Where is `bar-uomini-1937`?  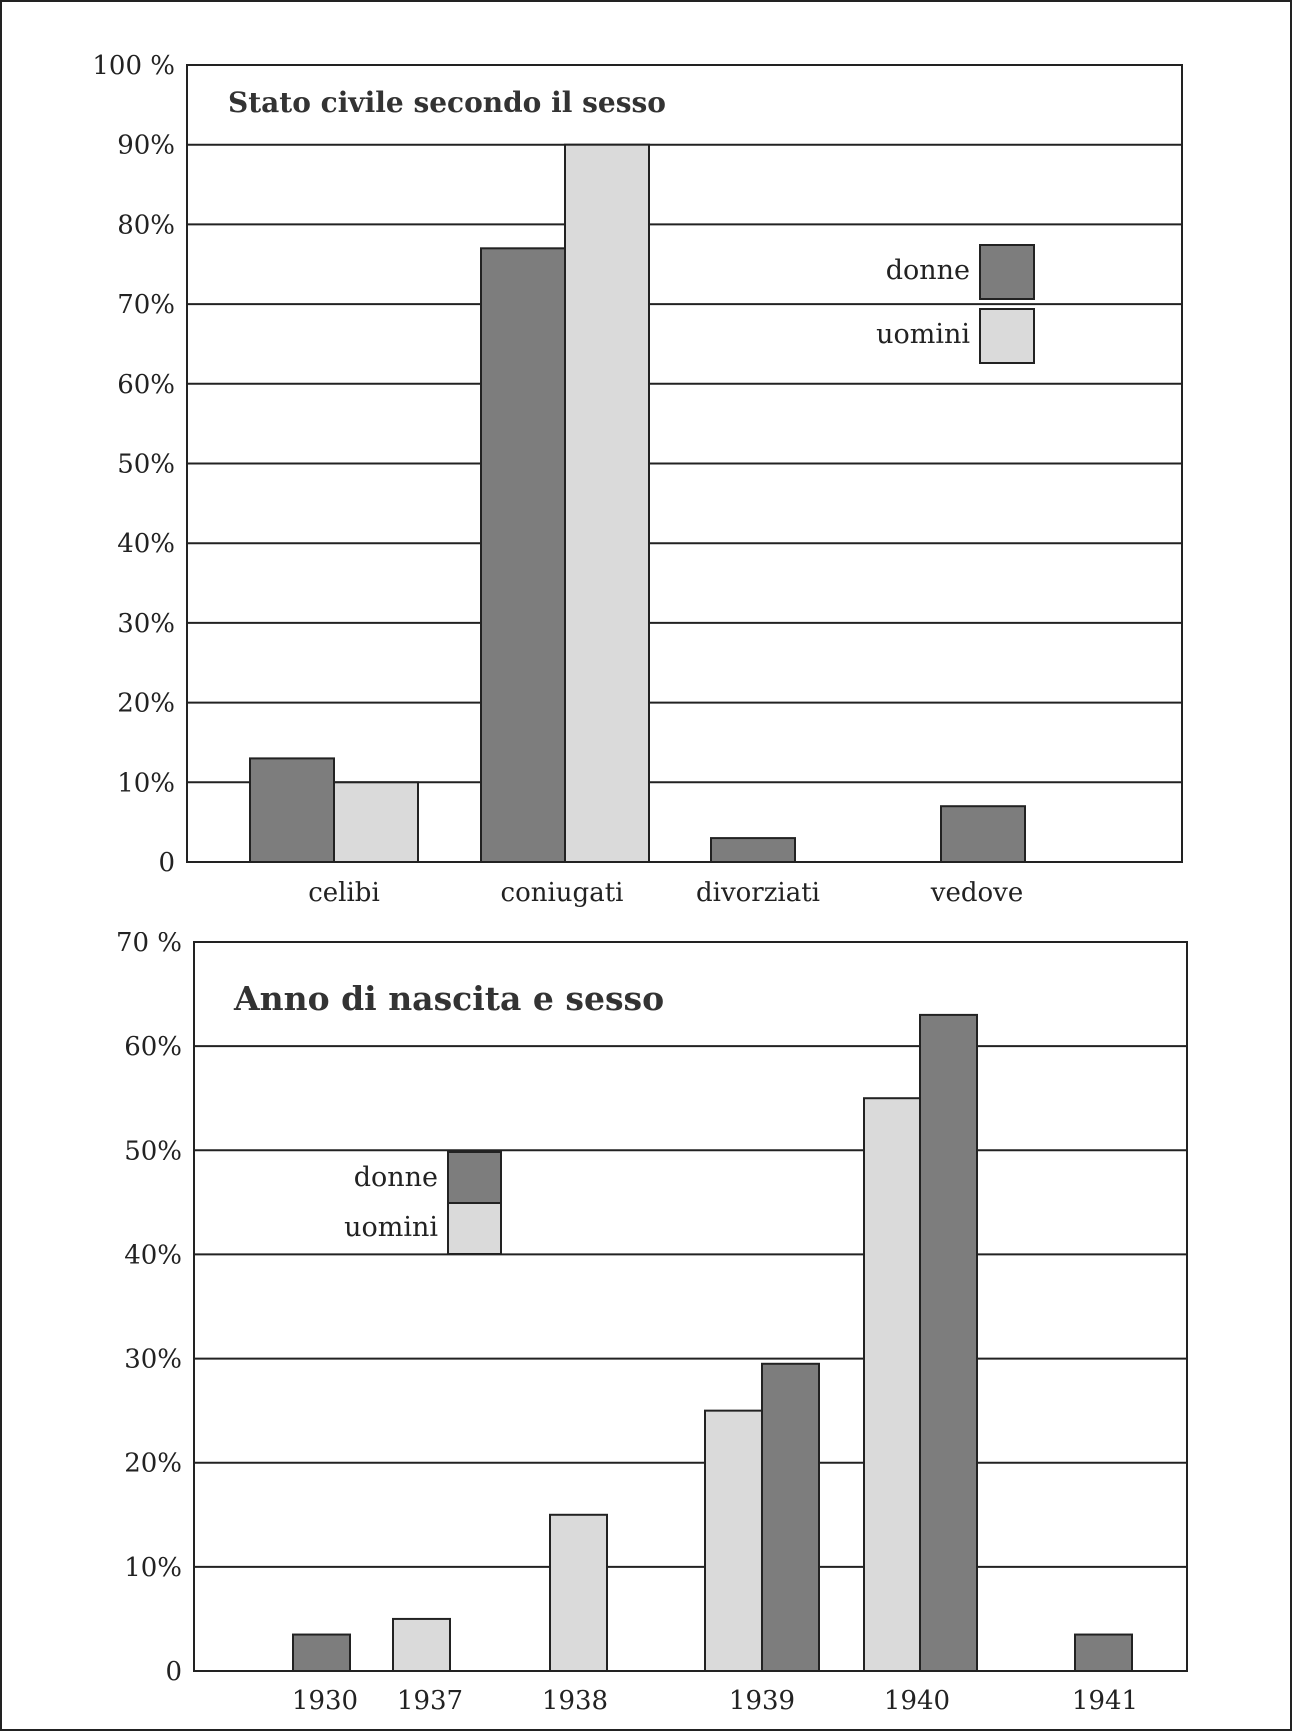 bar-uomini-1937 is located at coordinates (421, 1645).